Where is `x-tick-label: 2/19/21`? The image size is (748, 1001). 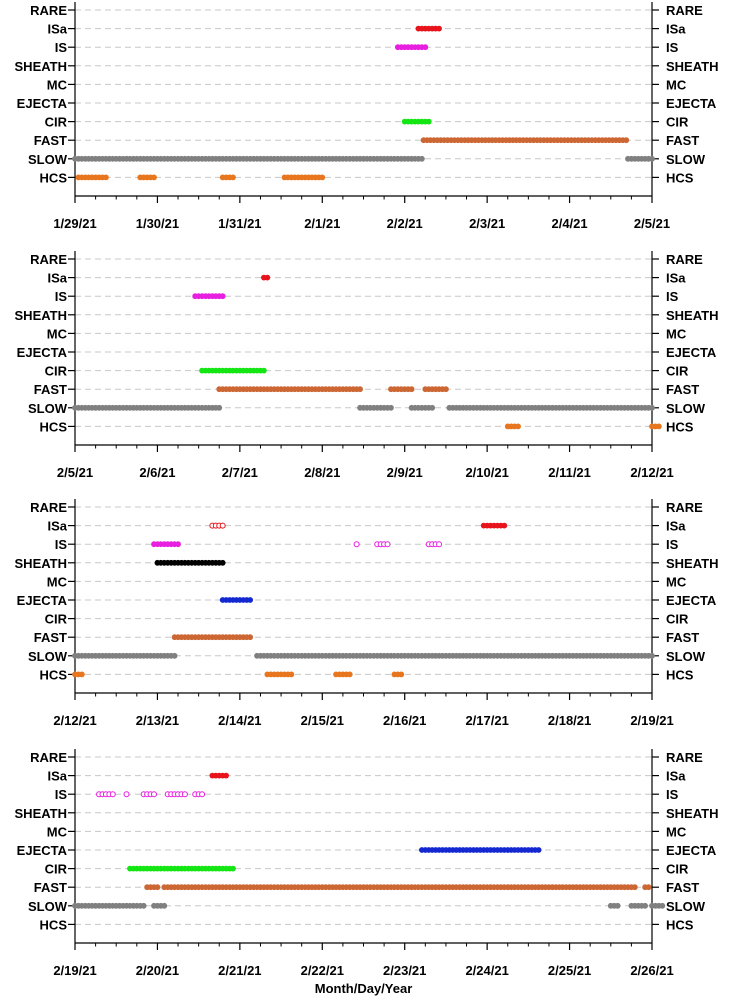
x-tick-label: 2/19/21 is located at coordinates (651, 720).